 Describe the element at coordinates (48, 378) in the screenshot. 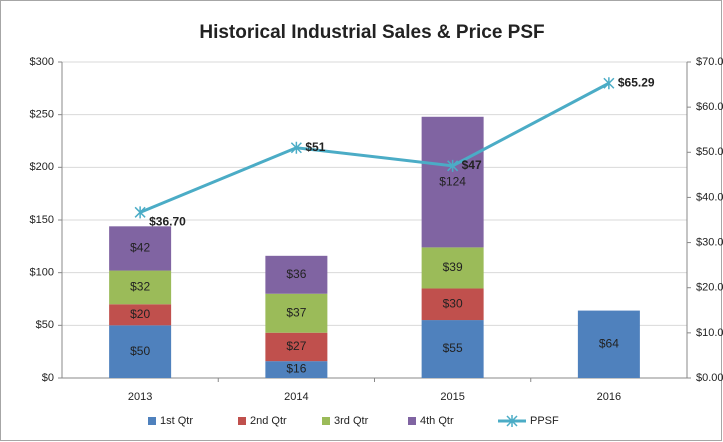

I see `y-tick-label: $0` at that location.